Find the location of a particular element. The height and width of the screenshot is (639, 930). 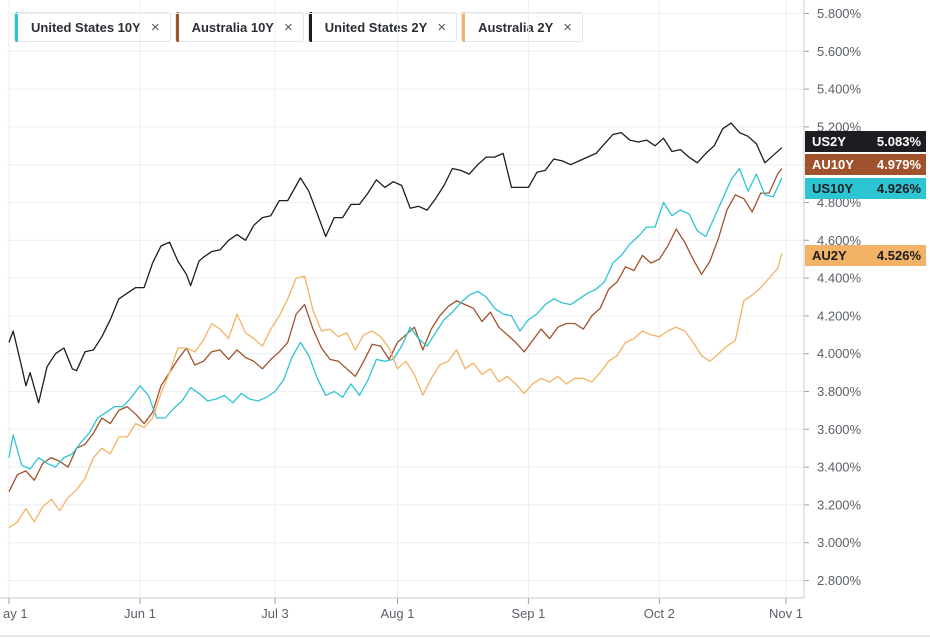

end-label-us10y: US10Y 4.926% is located at coordinates (865, 188).